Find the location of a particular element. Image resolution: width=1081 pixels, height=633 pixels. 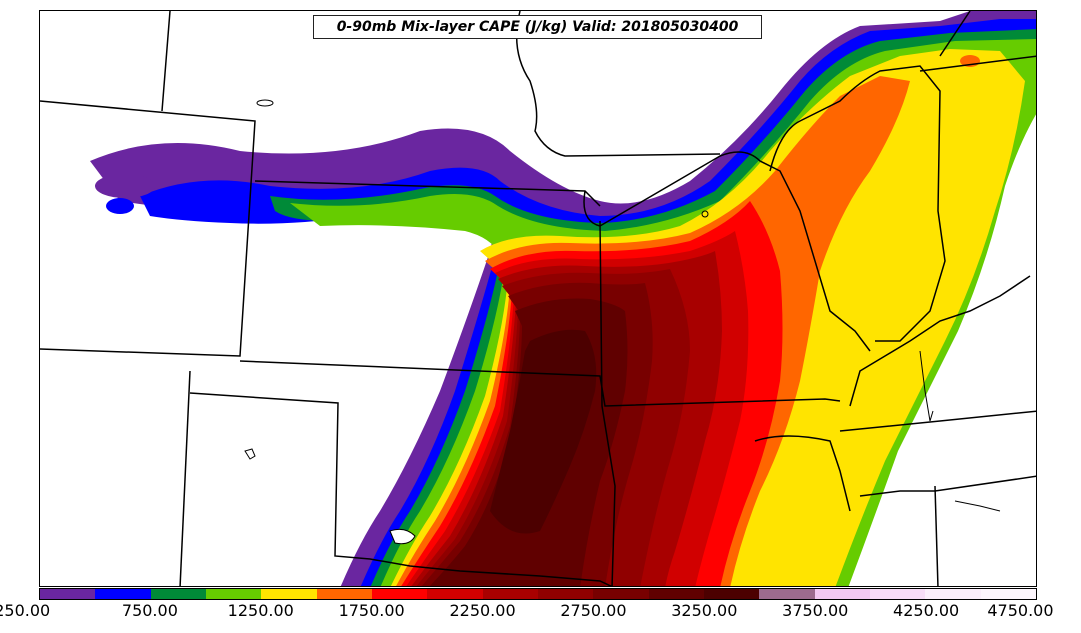

colorbar-tick-label: 3750.00 is located at coordinates (815, 610).